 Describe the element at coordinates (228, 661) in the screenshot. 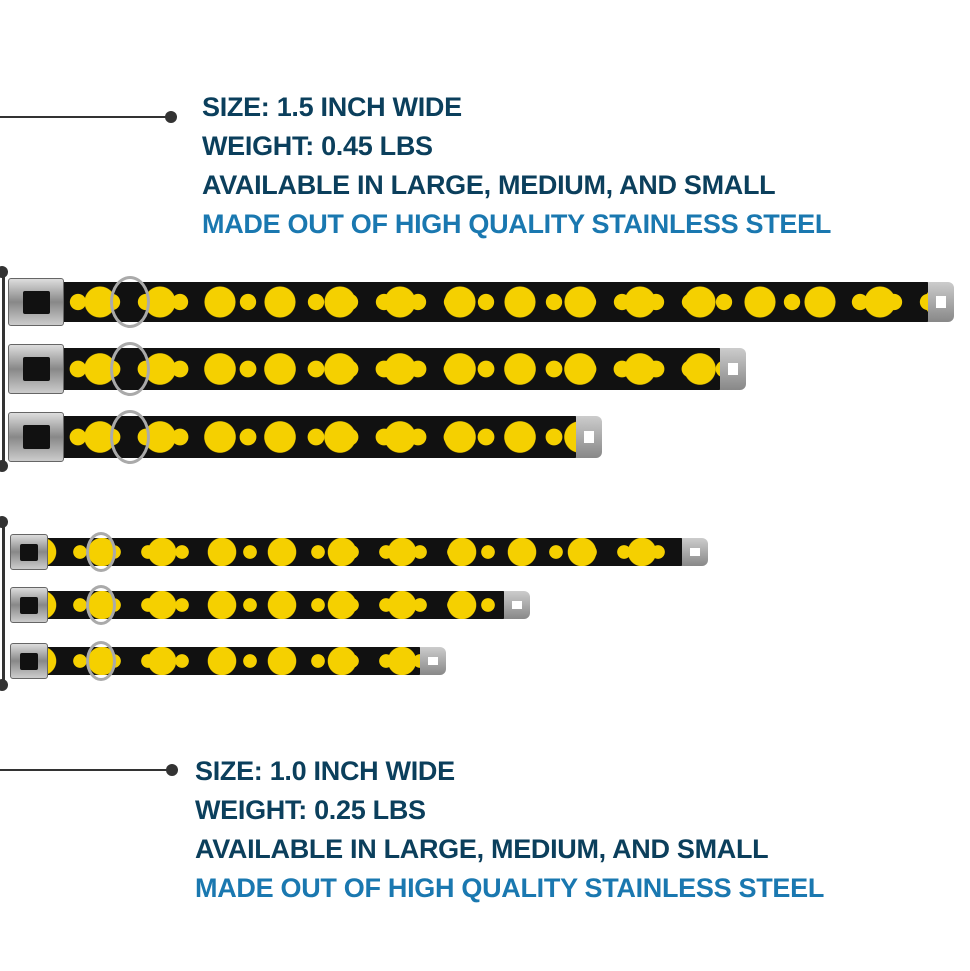

I see `collar-small-narrow` at that location.